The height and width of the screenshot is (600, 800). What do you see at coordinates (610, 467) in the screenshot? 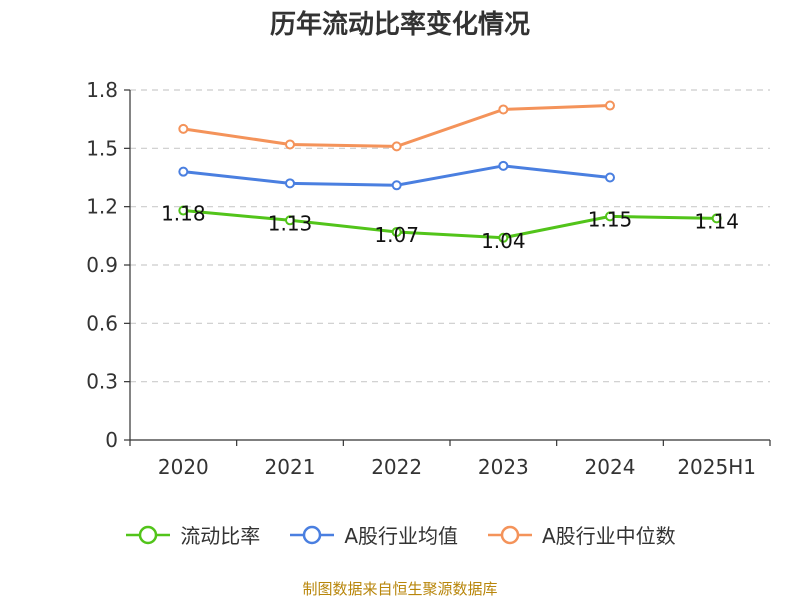
I see `x-tick-label: 2024` at bounding box center [610, 467].